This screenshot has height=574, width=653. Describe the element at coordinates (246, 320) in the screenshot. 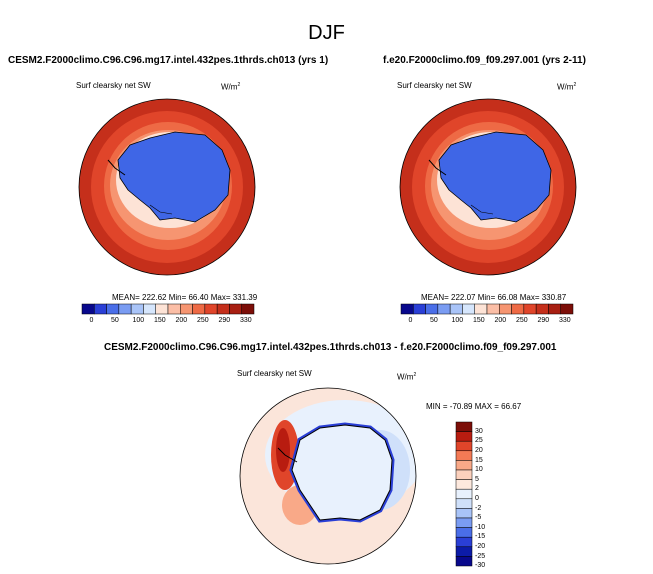

I see `p1-colorbar-tick-label: 330` at that location.